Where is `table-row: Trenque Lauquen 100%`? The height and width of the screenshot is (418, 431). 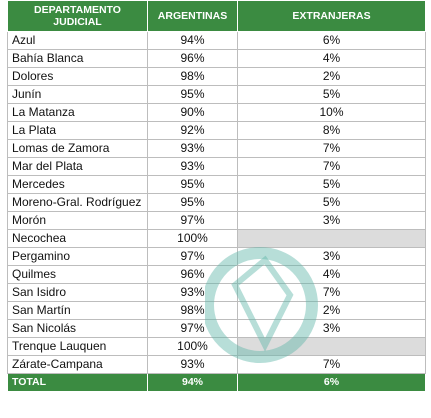 table-row: Trenque Lauquen 100% is located at coordinates (216, 346).